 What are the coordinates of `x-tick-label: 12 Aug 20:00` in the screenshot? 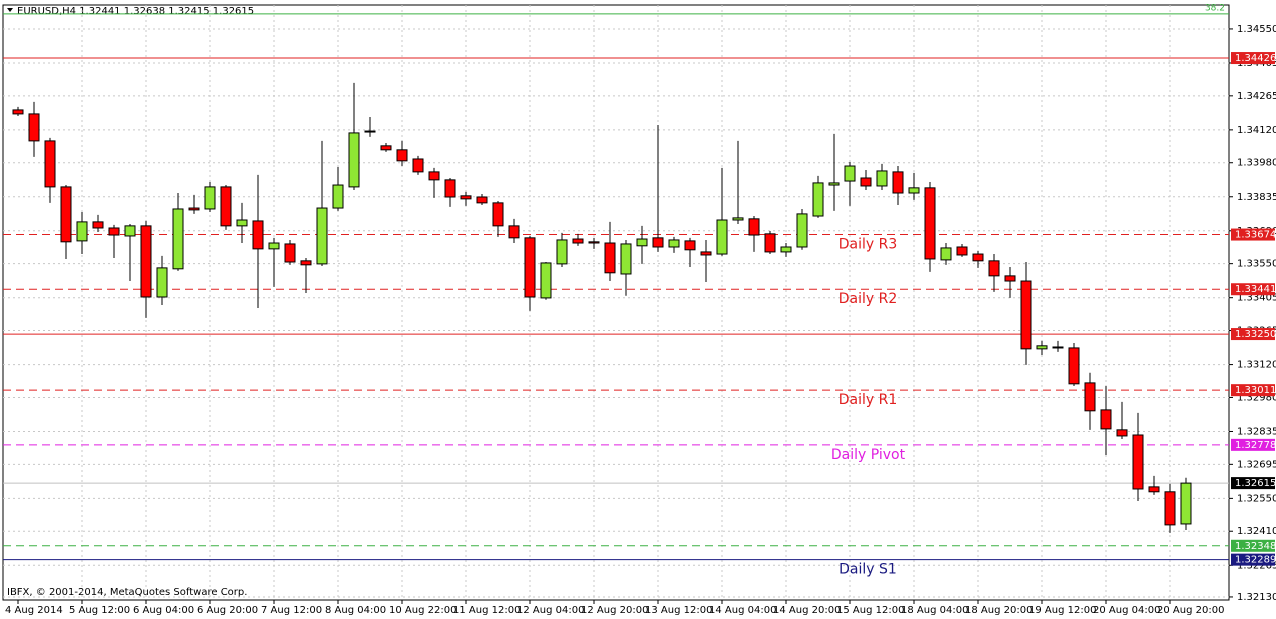 It's located at (614, 610).